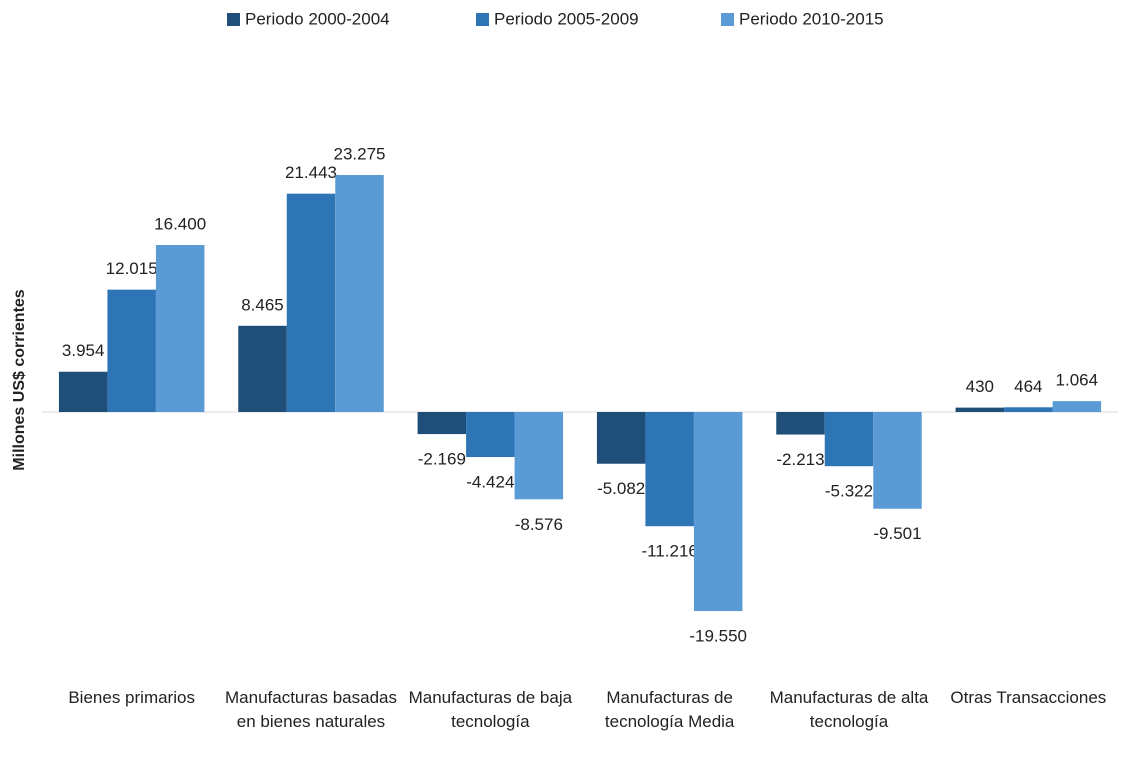 The height and width of the screenshot is (767, 1126). I want to click on data-label: -4.424, so click(490, 482).